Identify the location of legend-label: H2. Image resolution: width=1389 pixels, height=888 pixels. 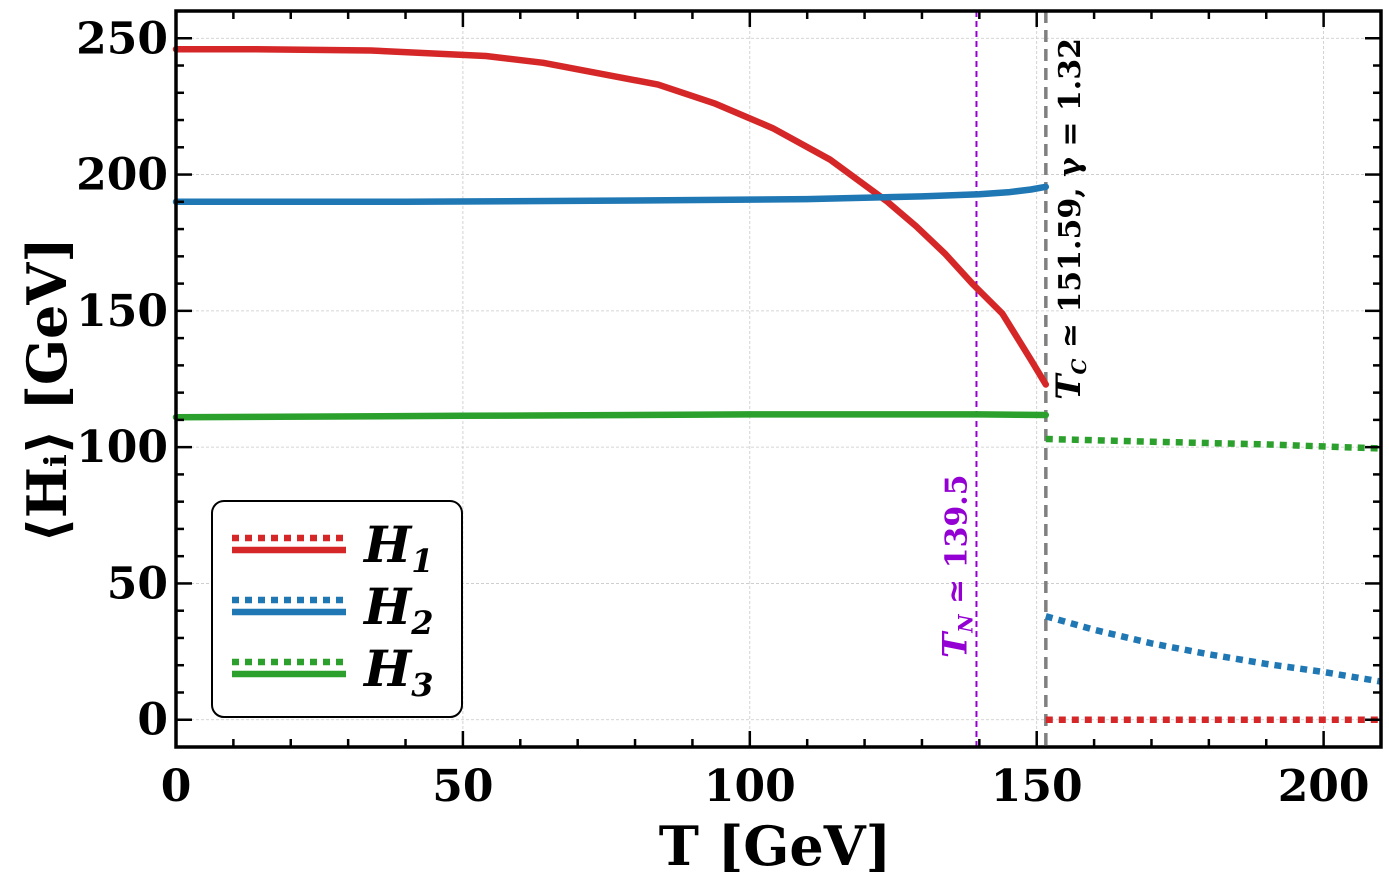
(398, 609).